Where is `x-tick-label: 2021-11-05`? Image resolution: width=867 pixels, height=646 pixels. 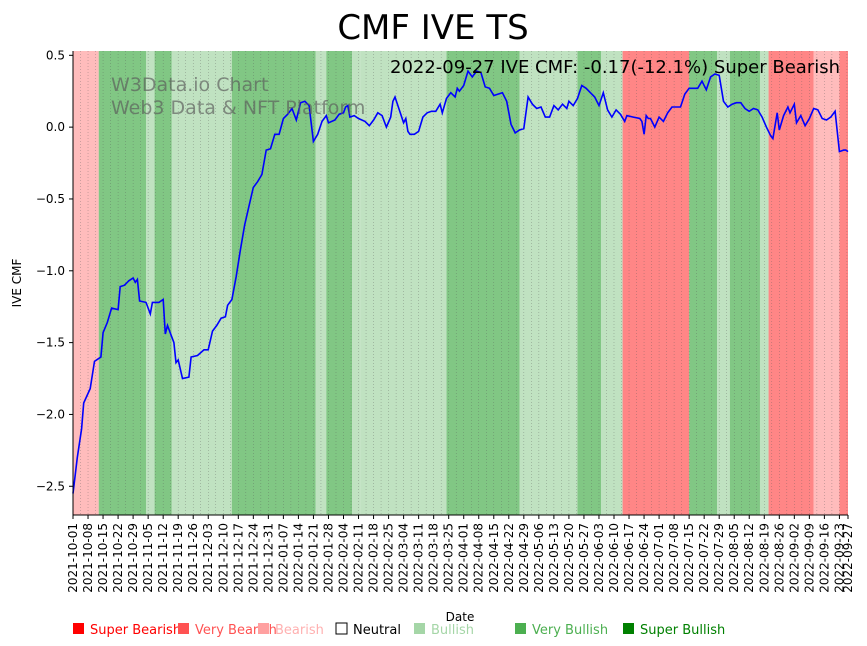
x-tick-label: 2021-11-05 is located at coordinates (148, 558).